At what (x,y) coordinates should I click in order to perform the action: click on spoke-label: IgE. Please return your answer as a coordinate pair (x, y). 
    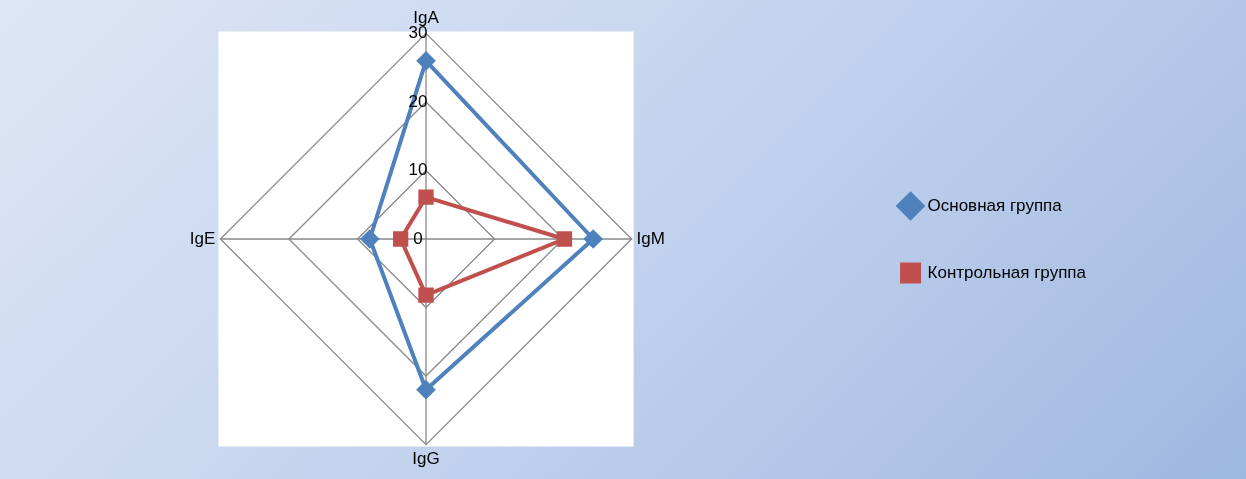
    Looking at the image, I should click on (202, 238).